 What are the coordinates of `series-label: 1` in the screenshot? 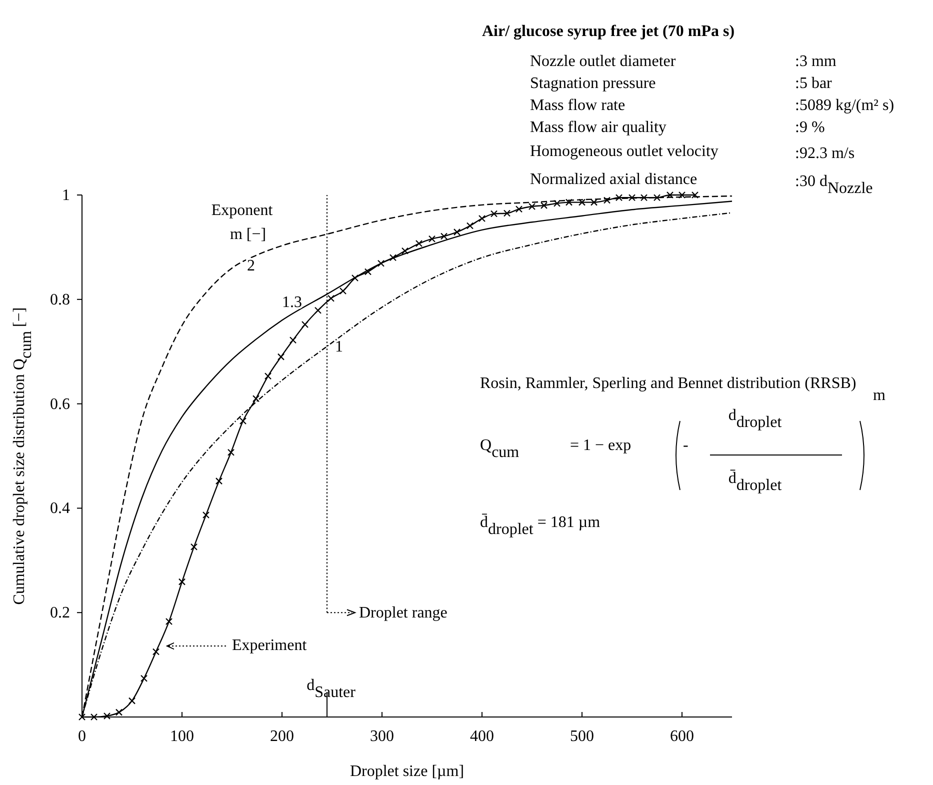 It's located at (339, 347).